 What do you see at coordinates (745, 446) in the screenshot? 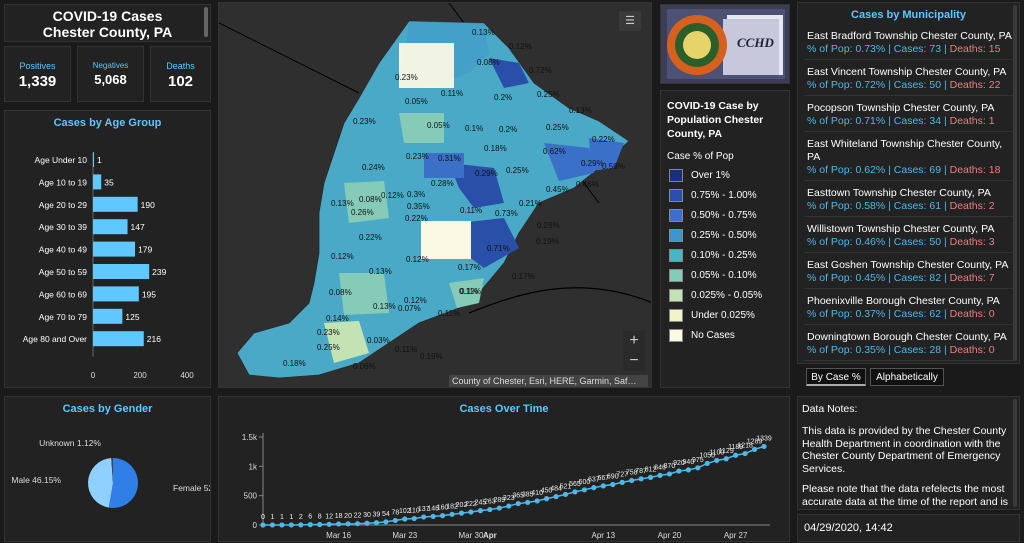
I see `data-label: 1218` at bounding box center [745, 446].